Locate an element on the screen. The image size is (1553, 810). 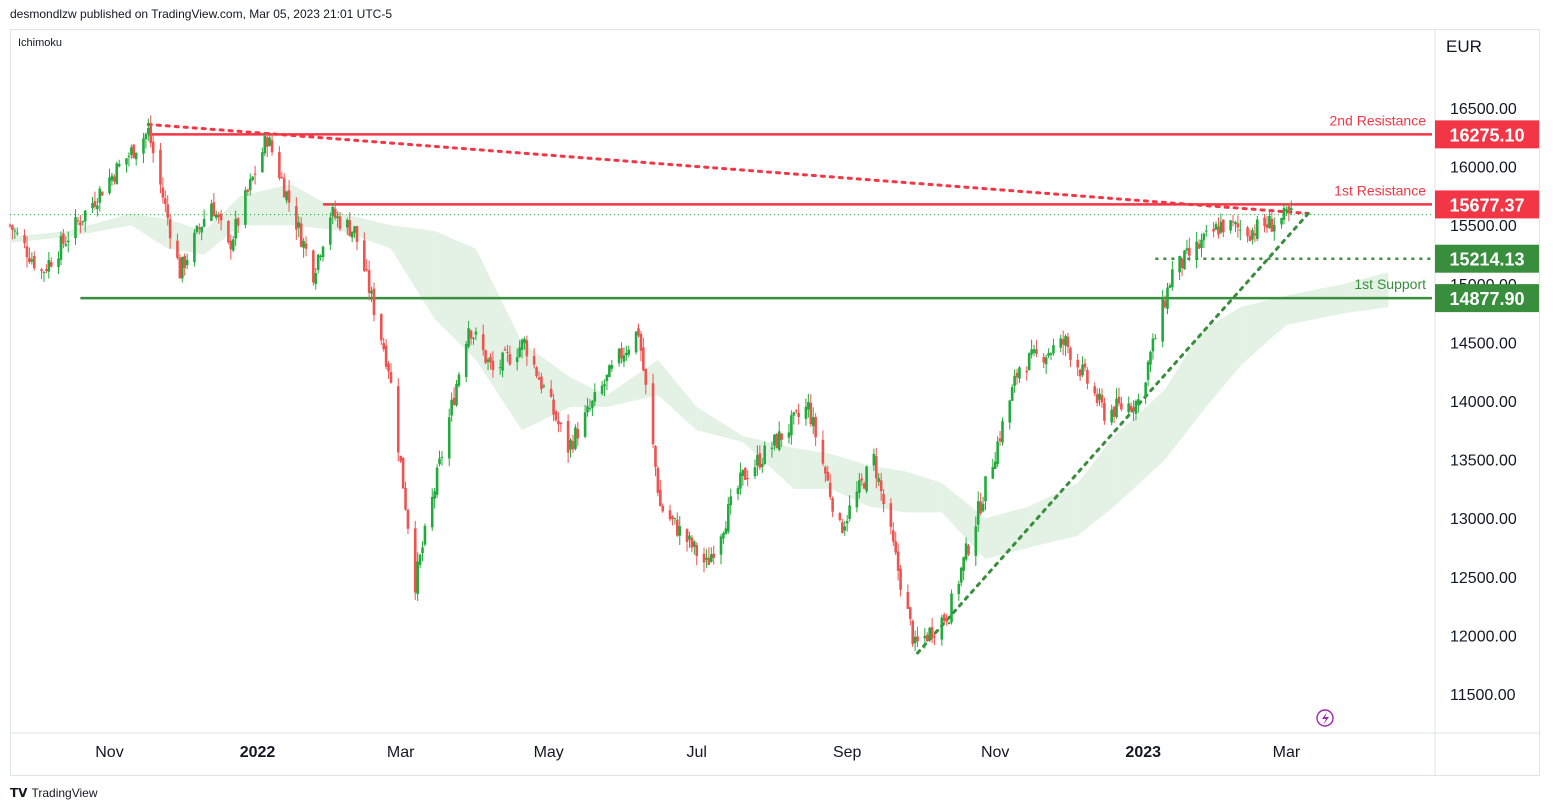
y-tick-label: 14000.00 is located at coordinates (1483, 402).